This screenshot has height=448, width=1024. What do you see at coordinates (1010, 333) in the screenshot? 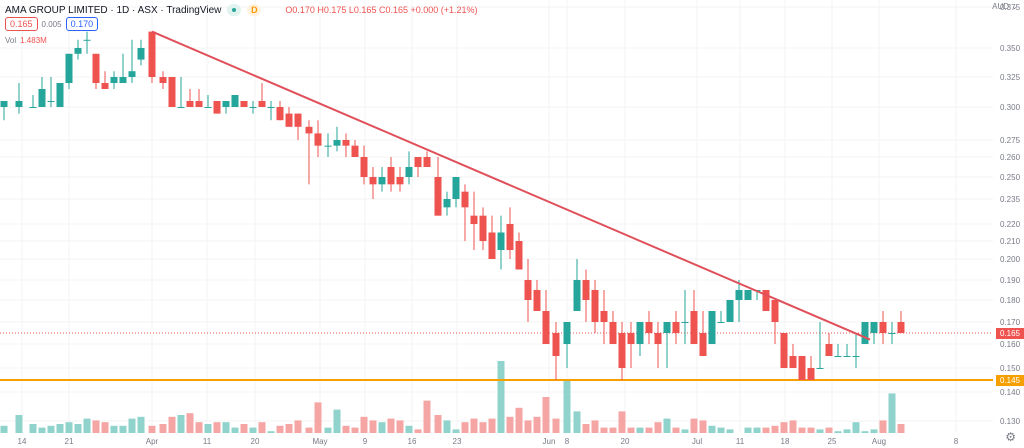
I see `last-price-badge: 0.165` at bounding box center [1010, 333].